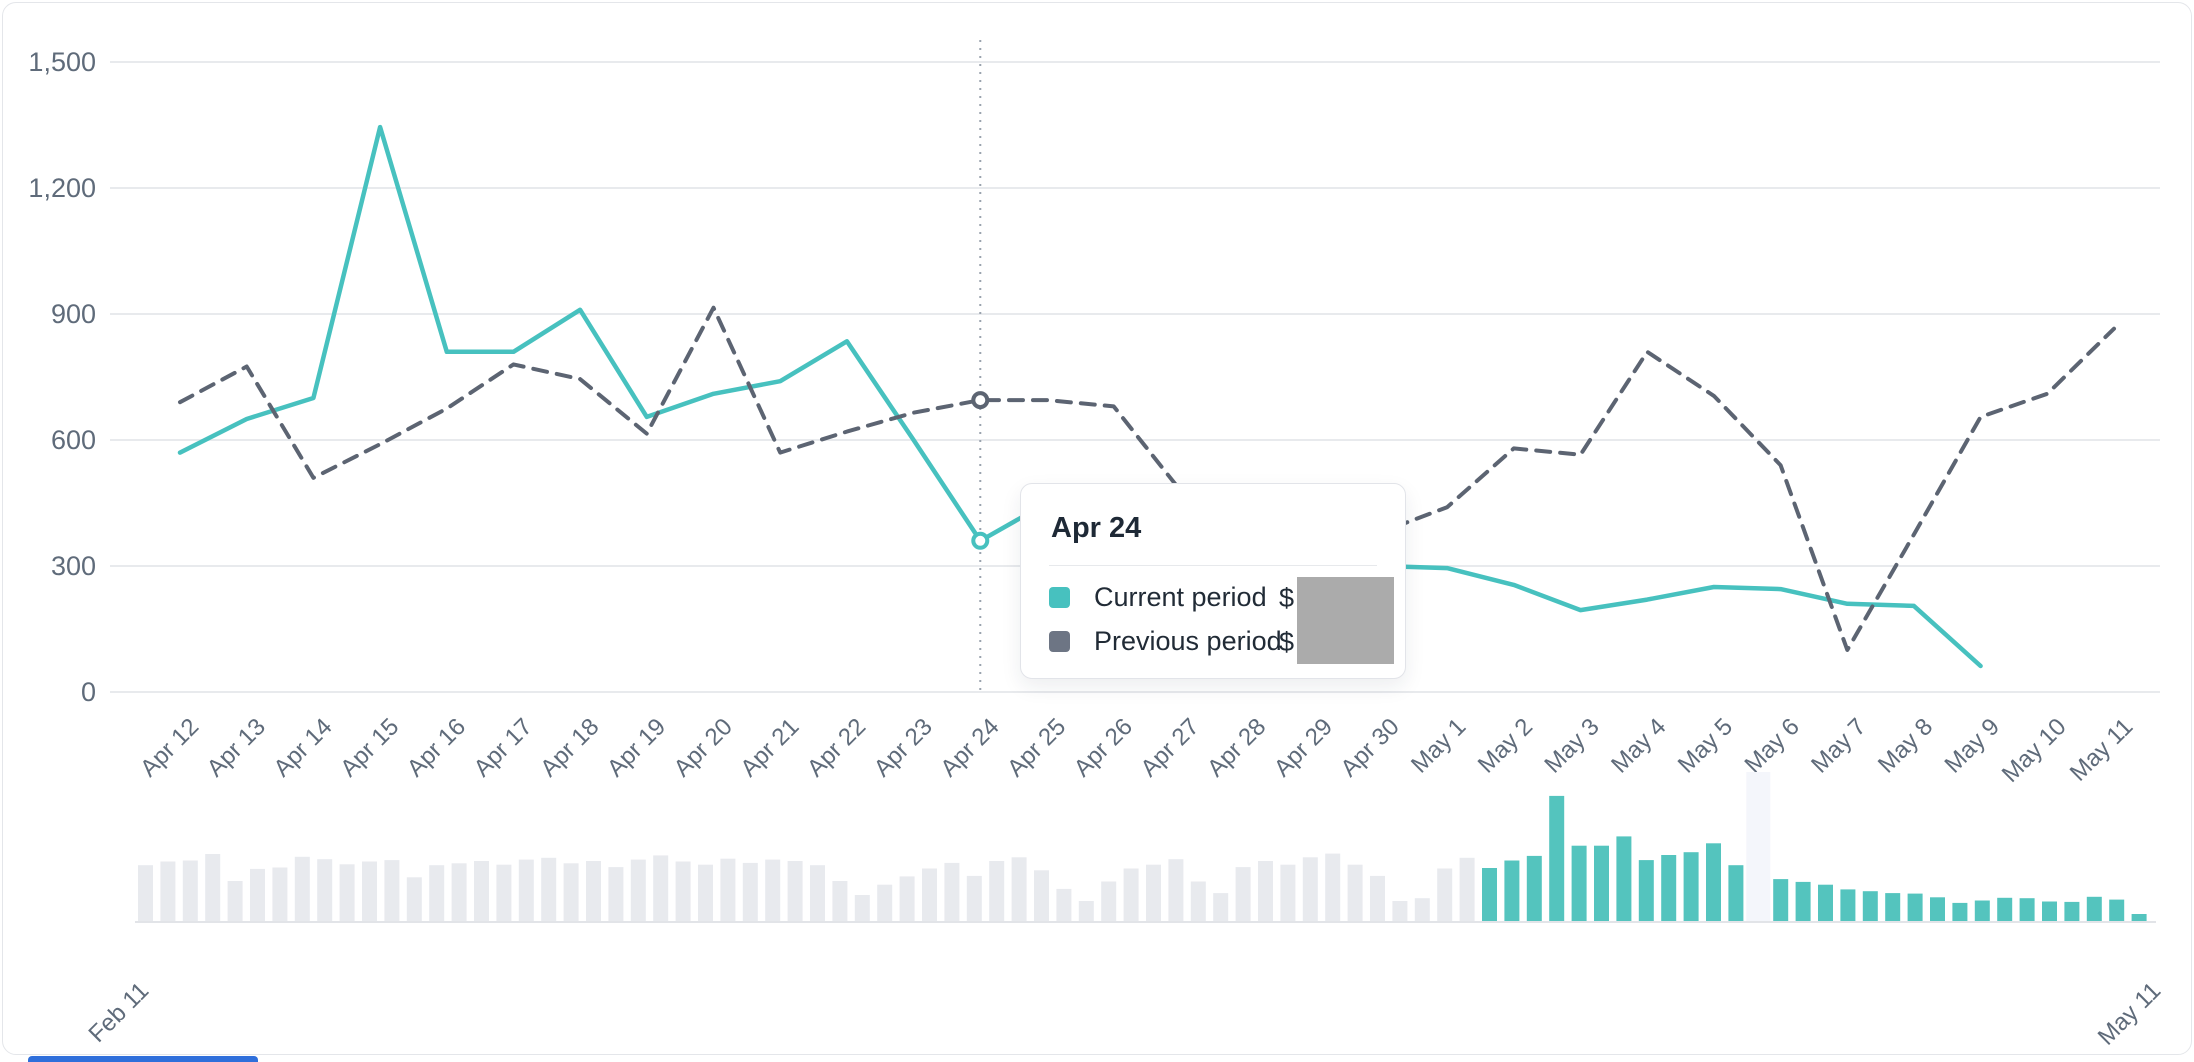  Describe the element at coordinates (62, 188) in the screenshot. I see `y-axis-tick-label: 1,200` at that location.